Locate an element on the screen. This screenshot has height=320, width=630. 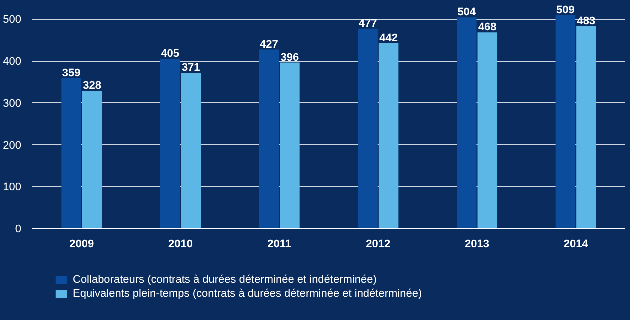
x-tick-label: 2009 is located at coordinates (82, 244).